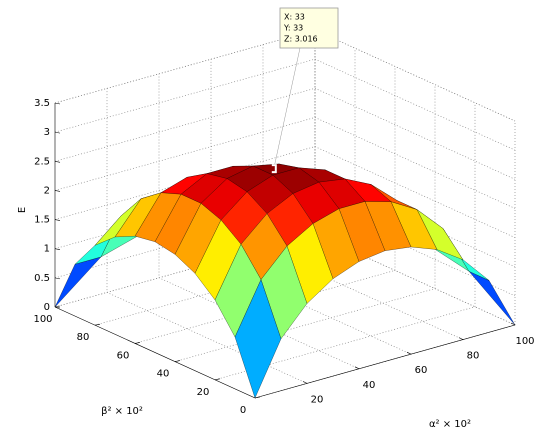  I want to click on z-tick-label: 0, so click(47, 307).